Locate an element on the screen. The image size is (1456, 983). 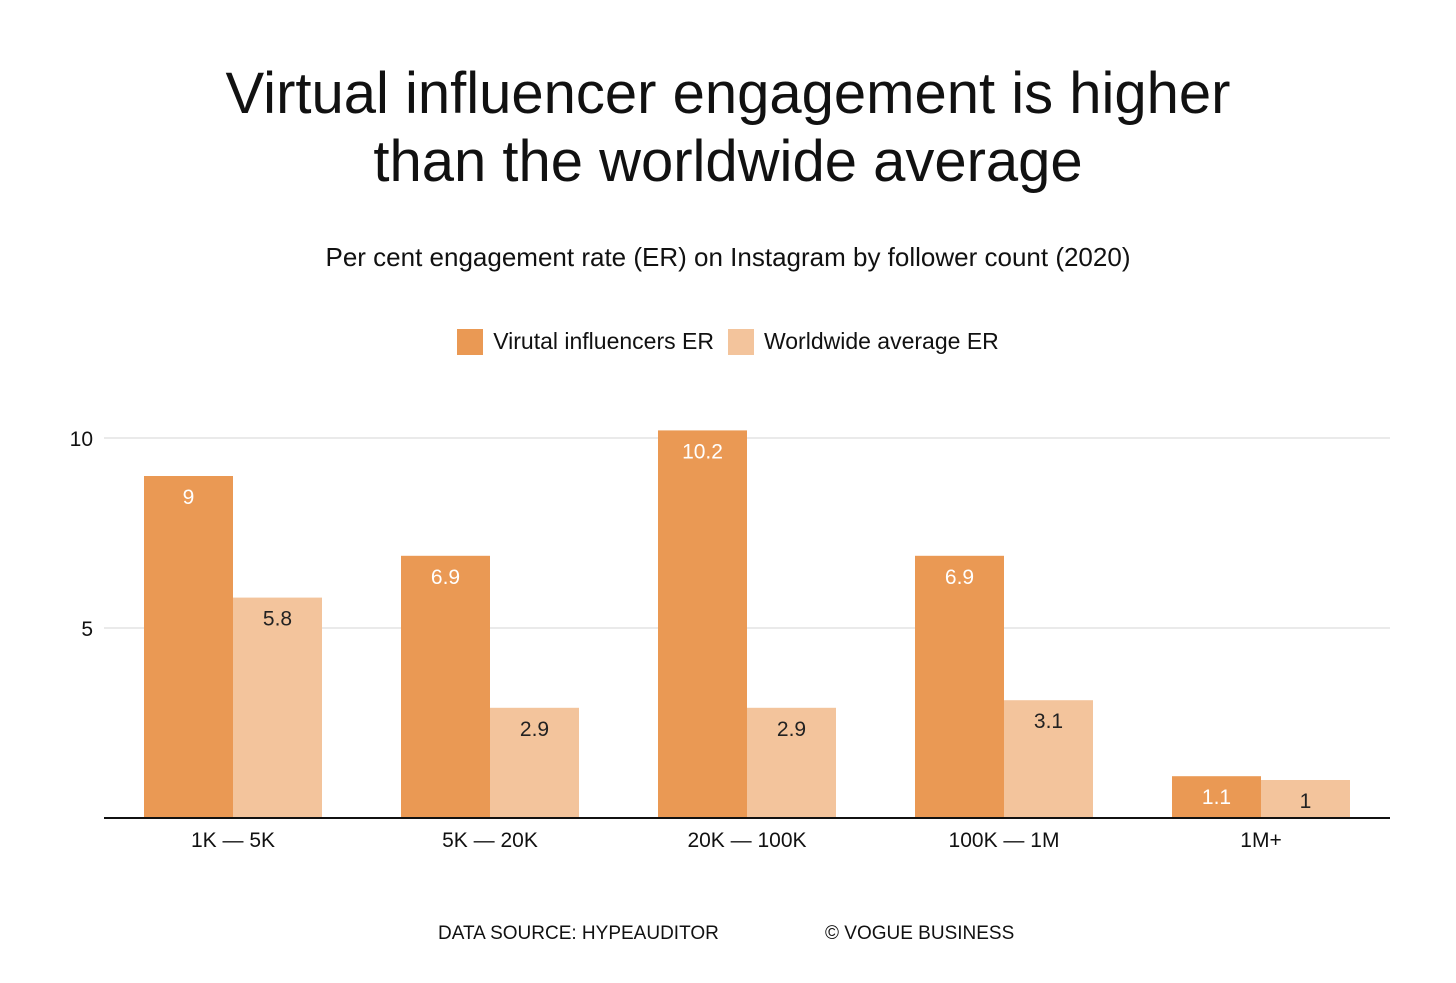
legend-swatch-worldwide is located at coordinates (740, 341).